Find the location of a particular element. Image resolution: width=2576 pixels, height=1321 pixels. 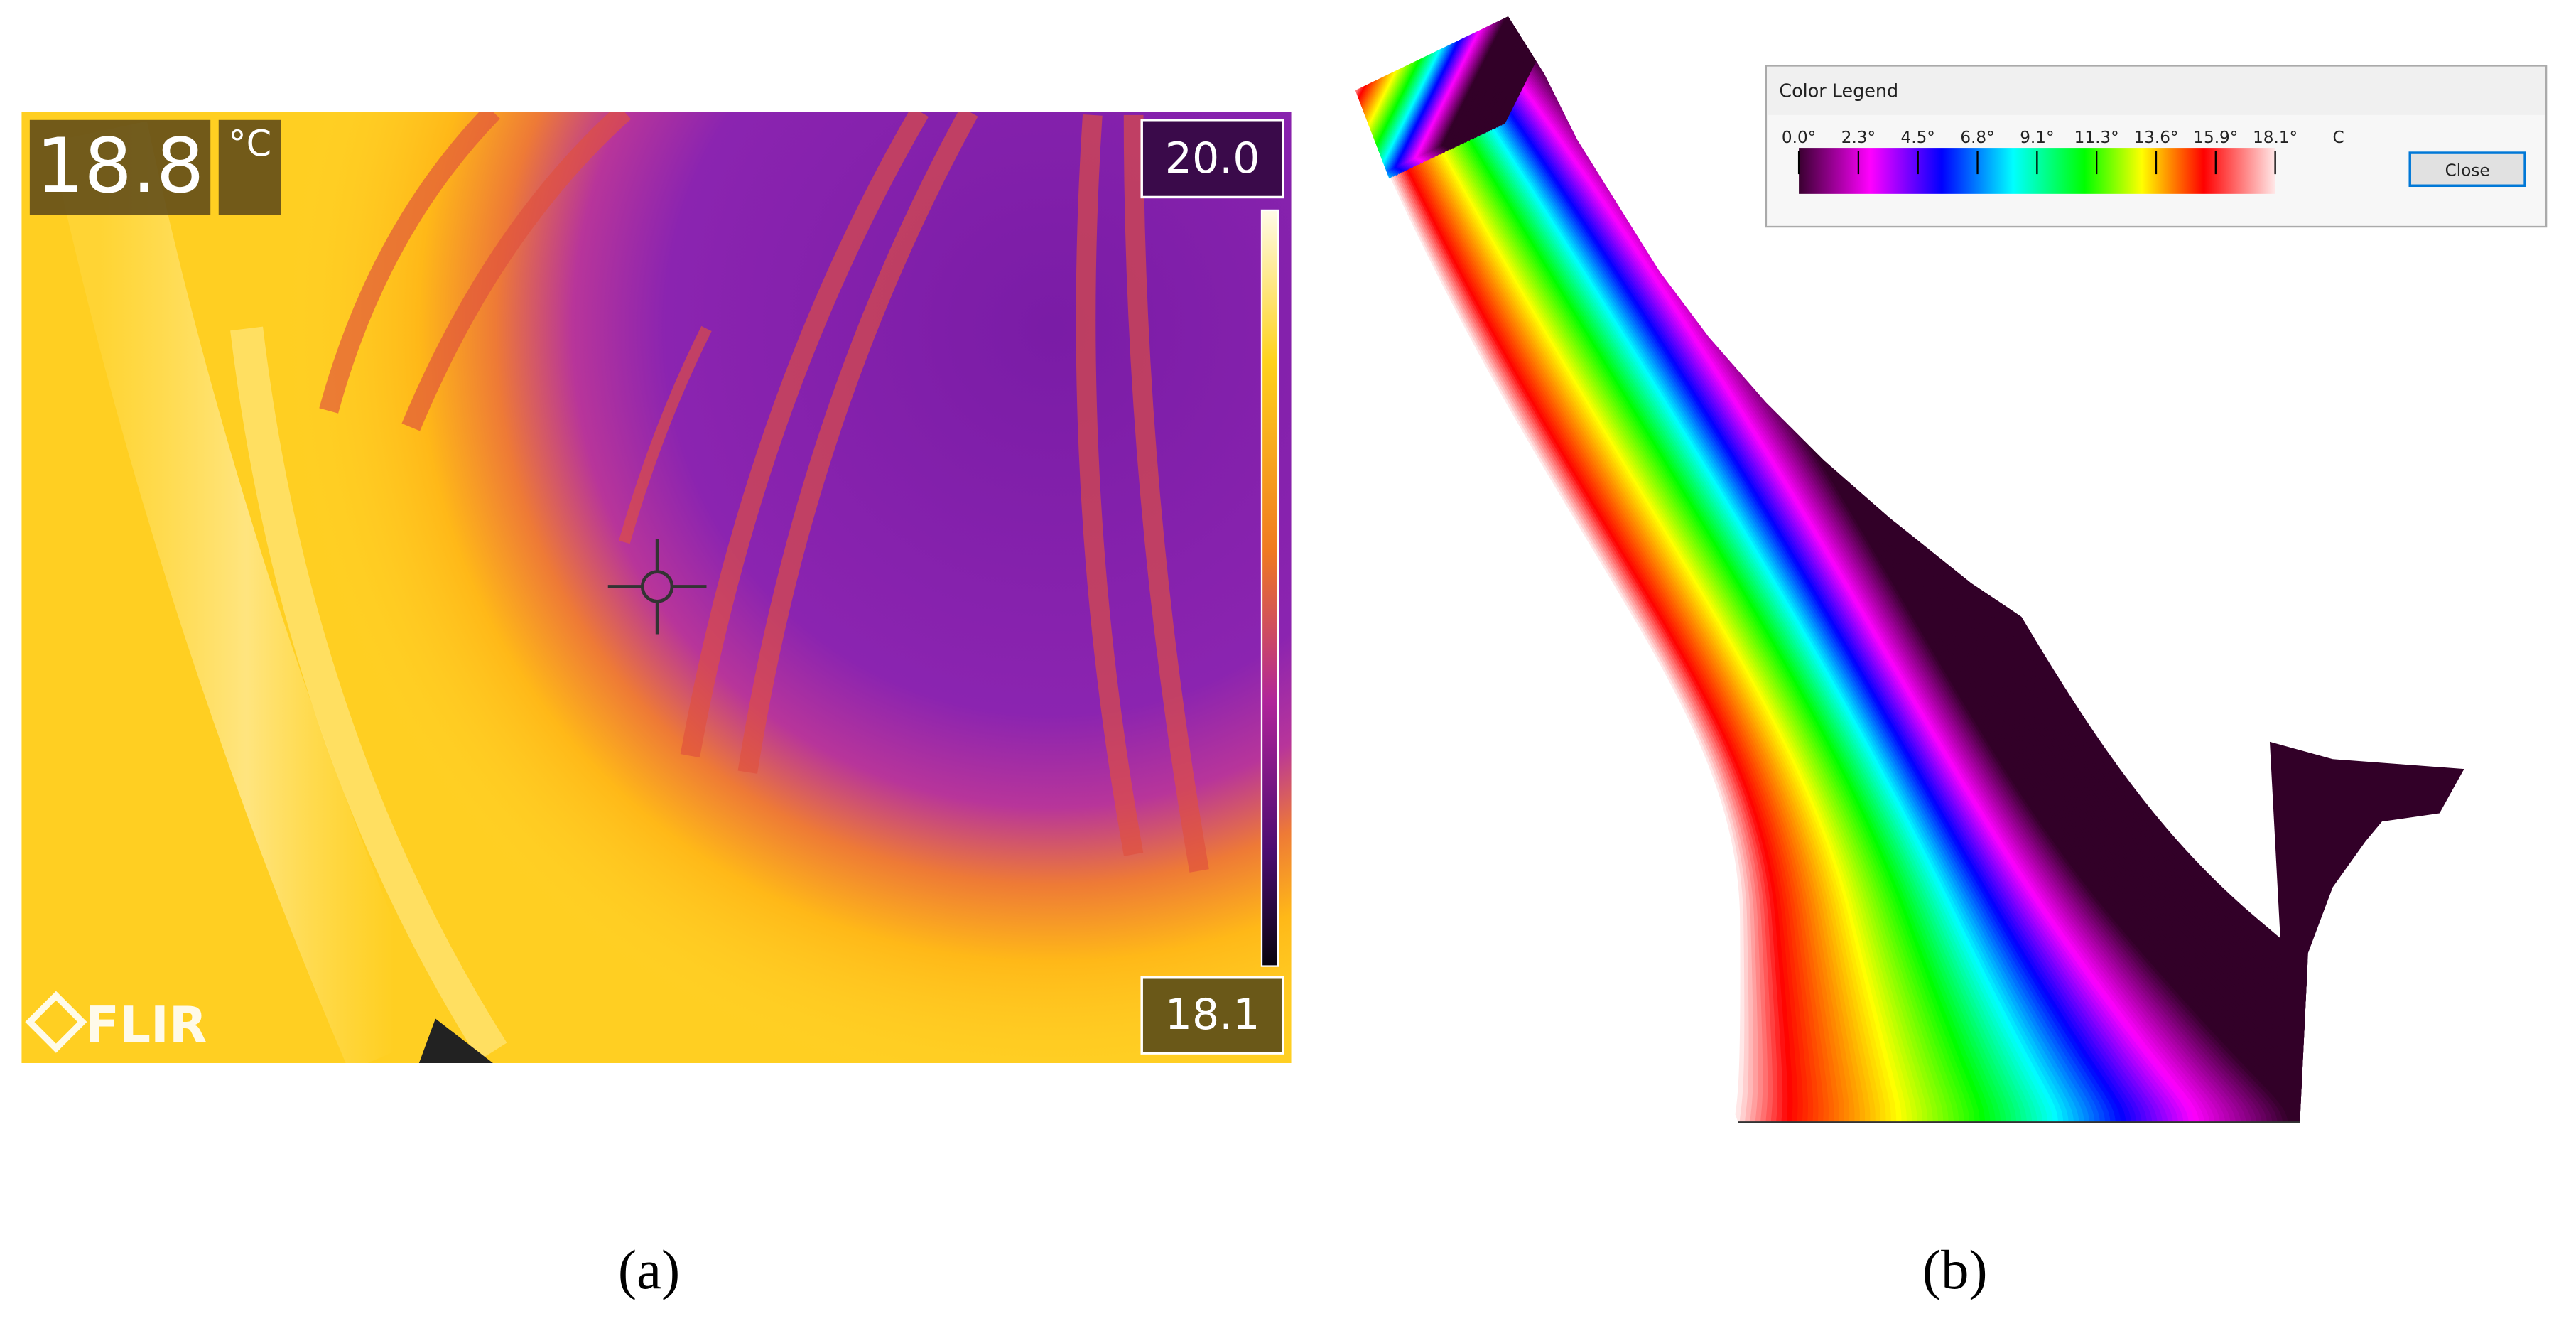

legend-title: Color Legend is located at coordinates (1838, 90).